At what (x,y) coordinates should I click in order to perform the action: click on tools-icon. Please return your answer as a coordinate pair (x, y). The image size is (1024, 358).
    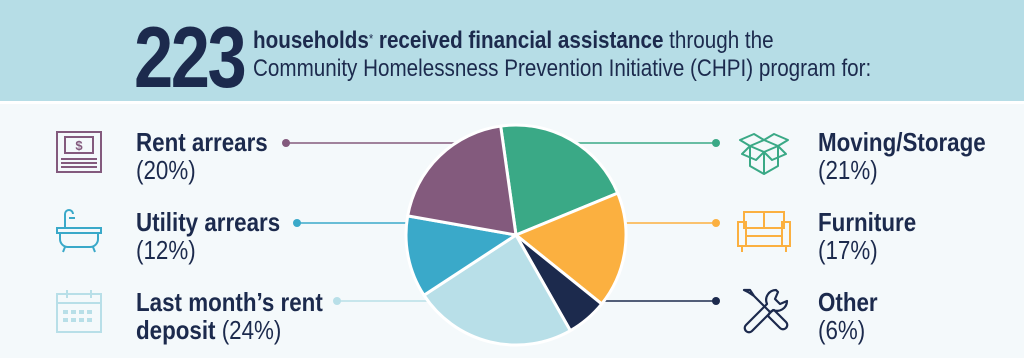
    Looking at the image, I should click on (765, 311).